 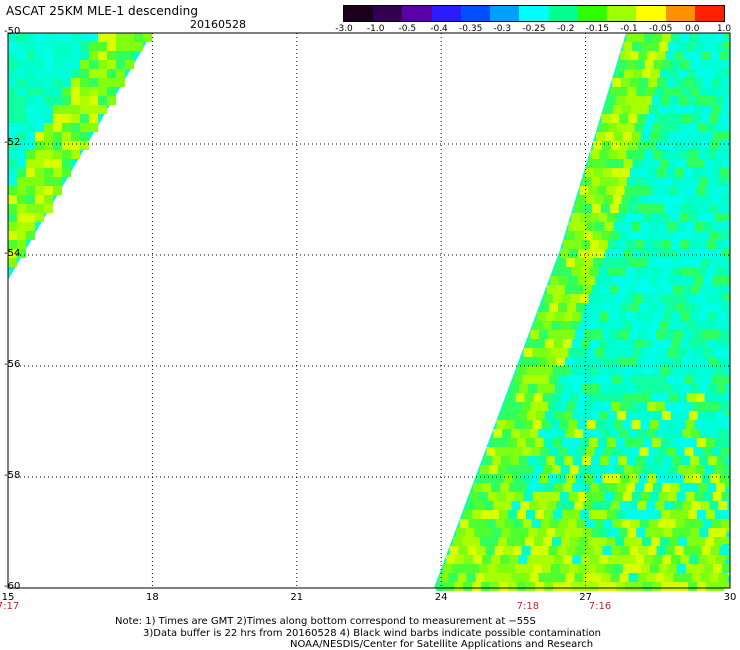 I want to click on colorbar-label: -0.1, so click(x=629, y=29).